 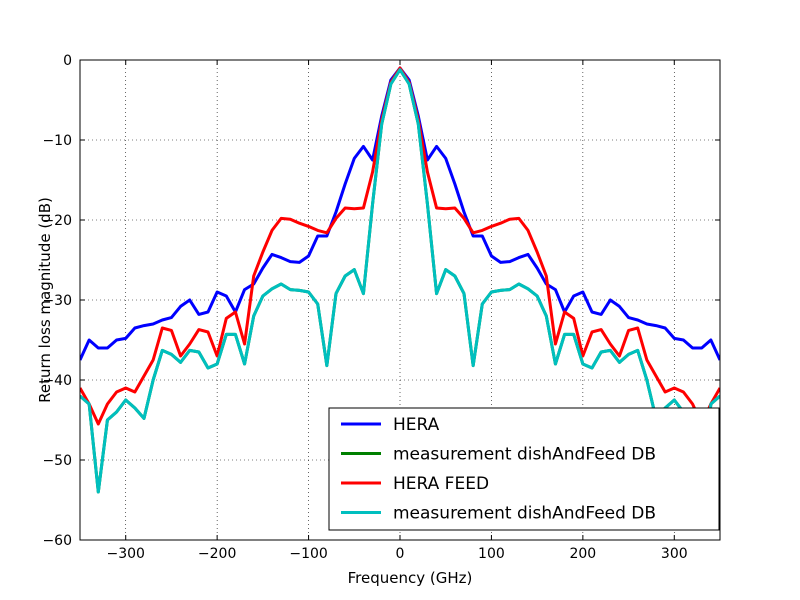 What do you see at coordinates (57, 381) in the screenshot?
I see `y-tick-label: −40` at bounding box center [57, 381].